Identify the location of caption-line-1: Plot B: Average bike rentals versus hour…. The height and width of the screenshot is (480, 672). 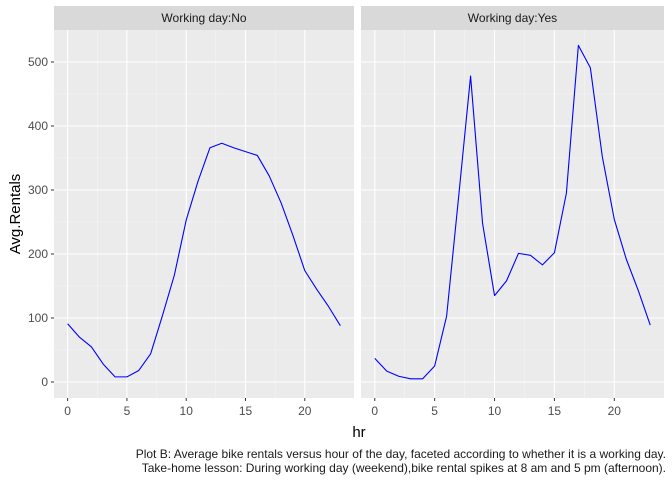
(400, 454).